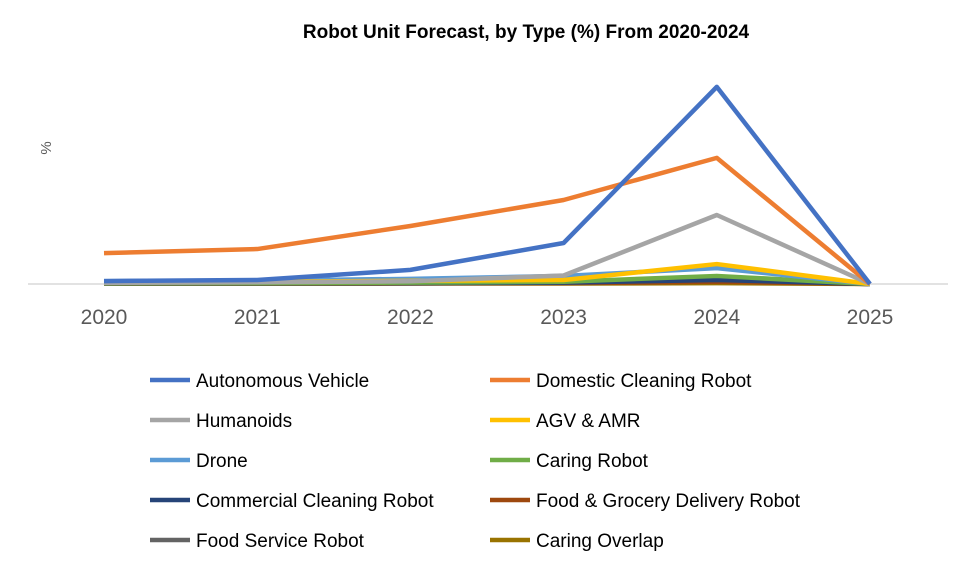  What do you see at coordinates (716, 317) in the screenshot?
I see `x-tick-label: 2024` at bounding box center [716, 317].